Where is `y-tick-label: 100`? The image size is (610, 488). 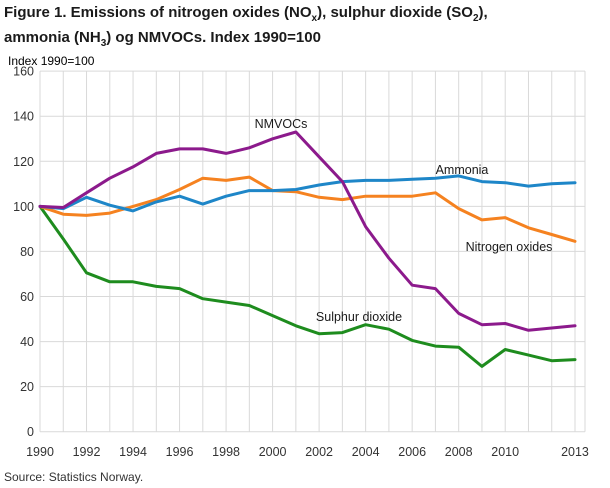
y-tick-label: 100 is located at coordinates (23, 207).